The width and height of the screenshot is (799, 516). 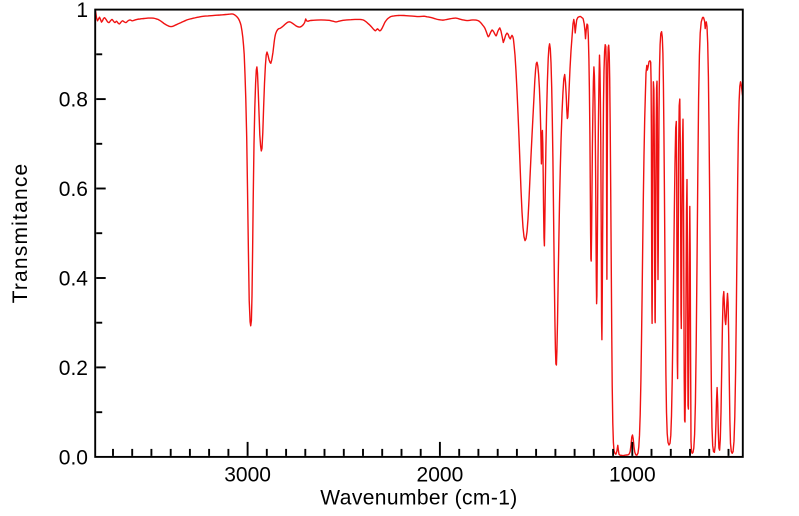 What do you see at coordinates (418, 498) in the screenshot?
I see `svg-text: Wavenumber (cm-1)` at bounding box center [418, 498].